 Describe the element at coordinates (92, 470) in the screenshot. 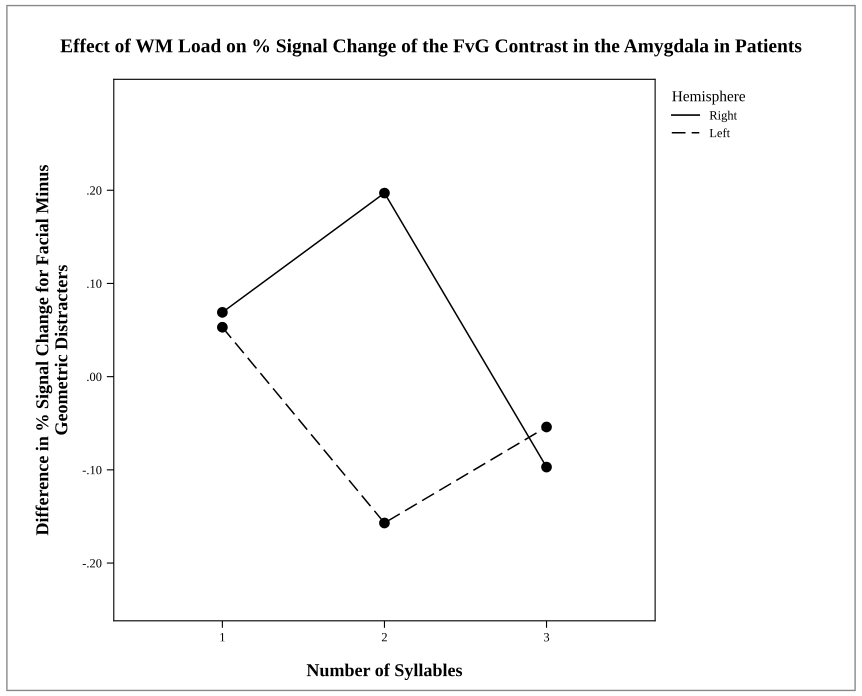

I see `y-tick-label: -.10` at that location.